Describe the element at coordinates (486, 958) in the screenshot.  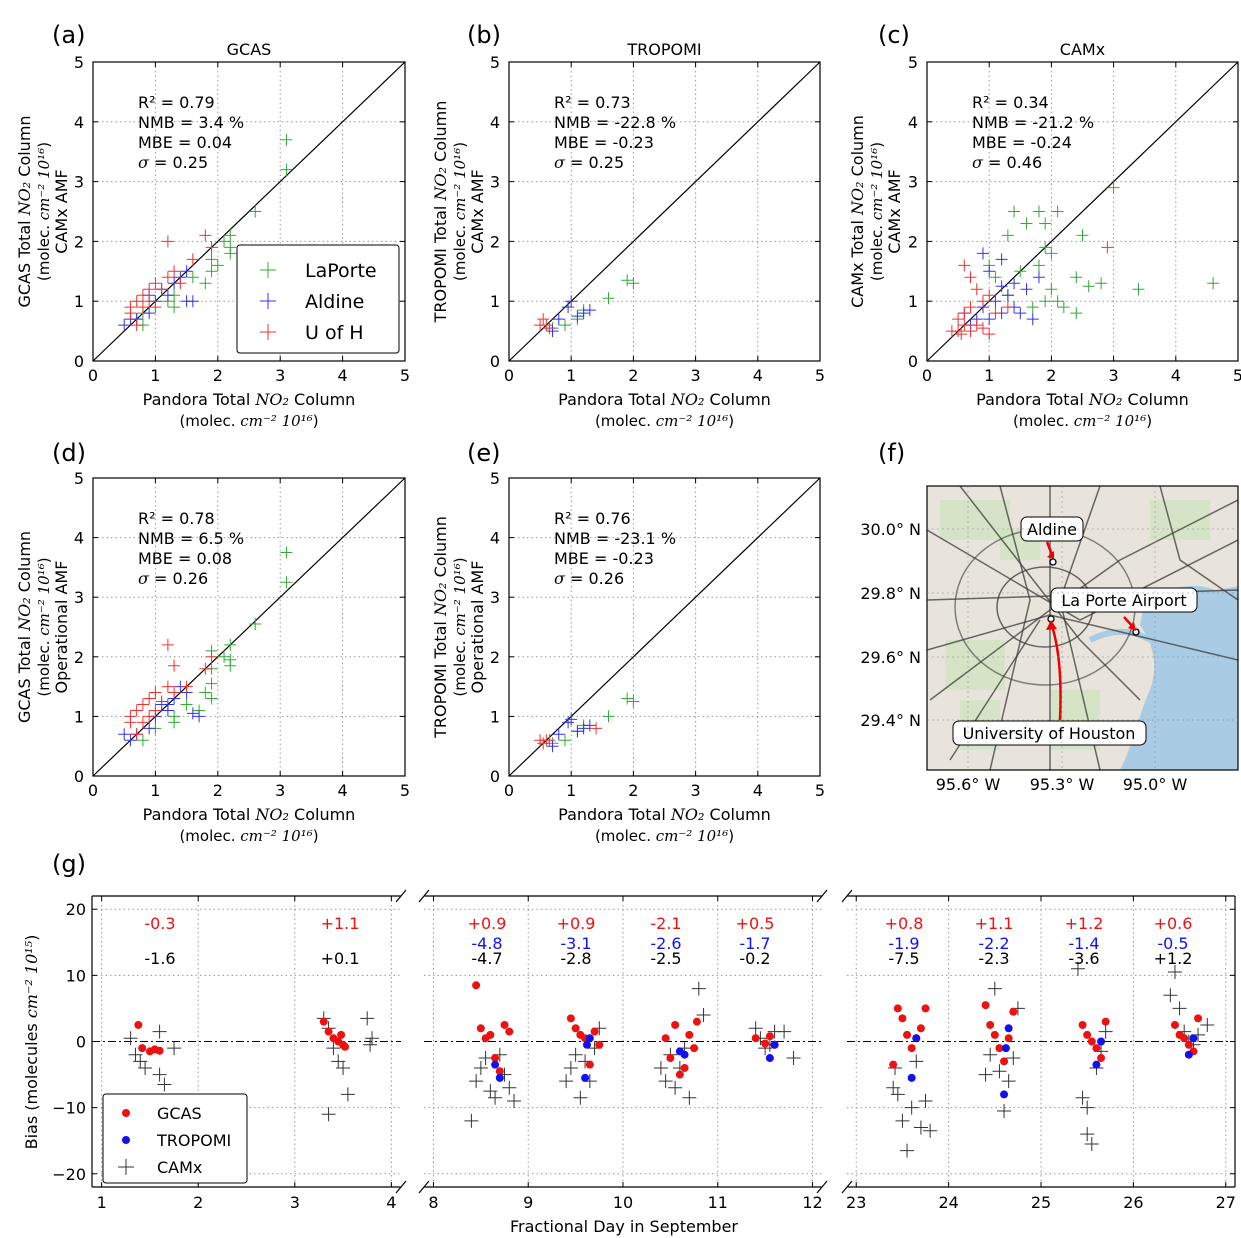
I see `bias-camx-label: -4.7` at that location.